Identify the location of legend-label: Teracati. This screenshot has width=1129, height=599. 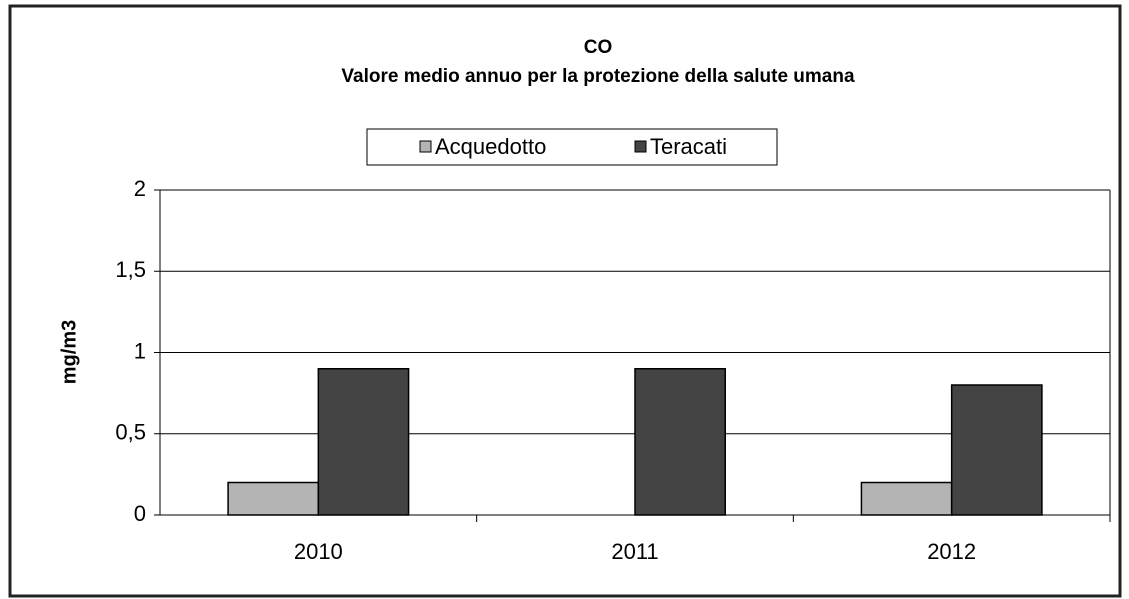
(688, 146).